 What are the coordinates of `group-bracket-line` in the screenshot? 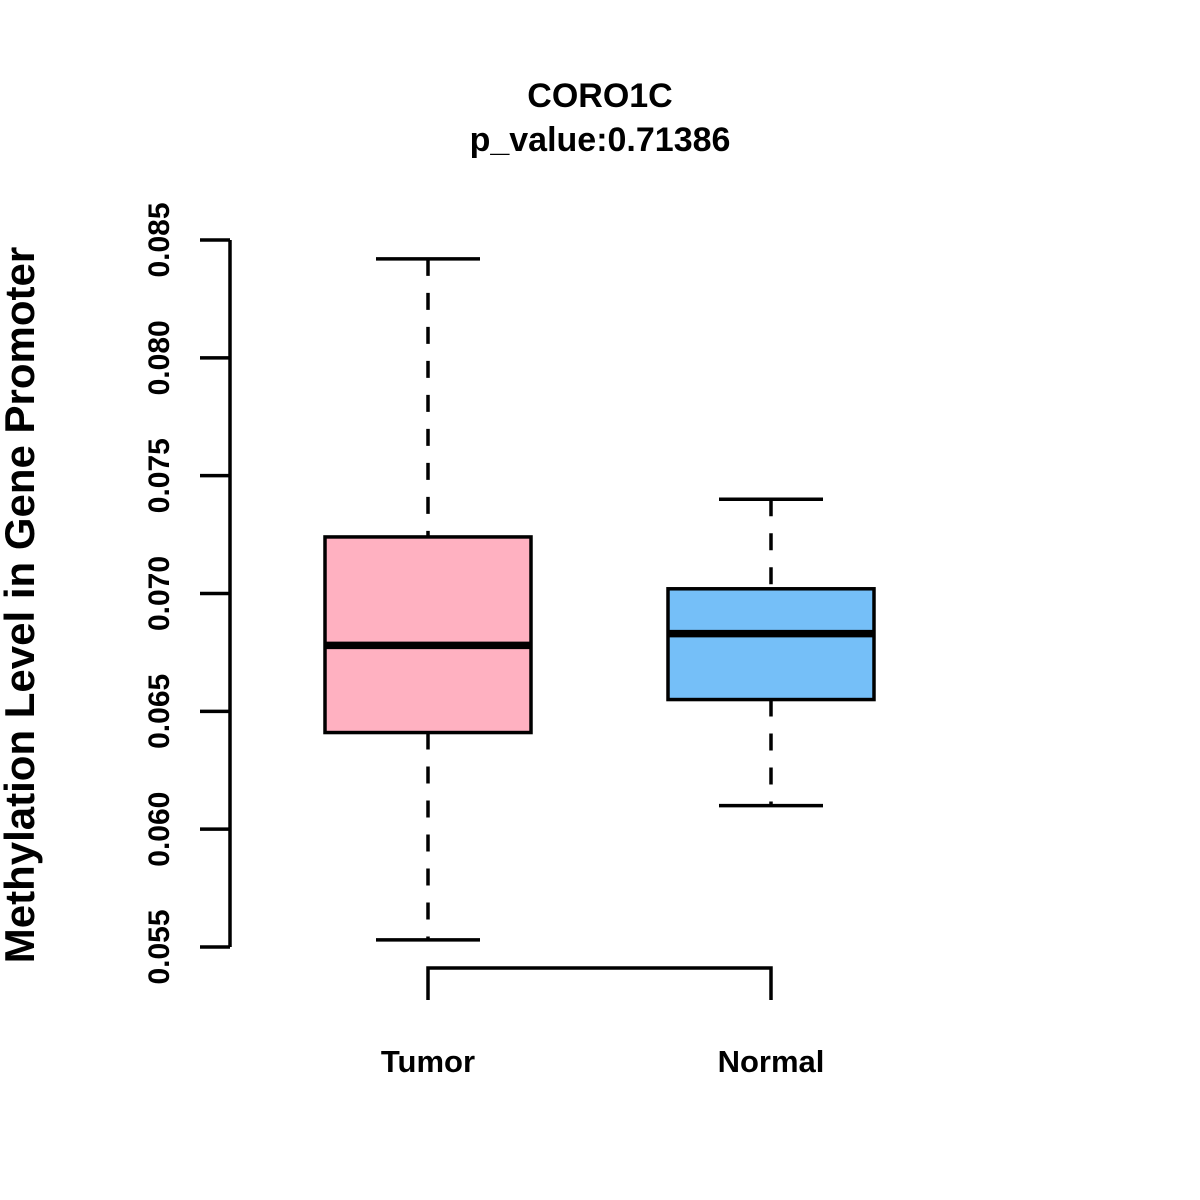 It's located at (599, 983).